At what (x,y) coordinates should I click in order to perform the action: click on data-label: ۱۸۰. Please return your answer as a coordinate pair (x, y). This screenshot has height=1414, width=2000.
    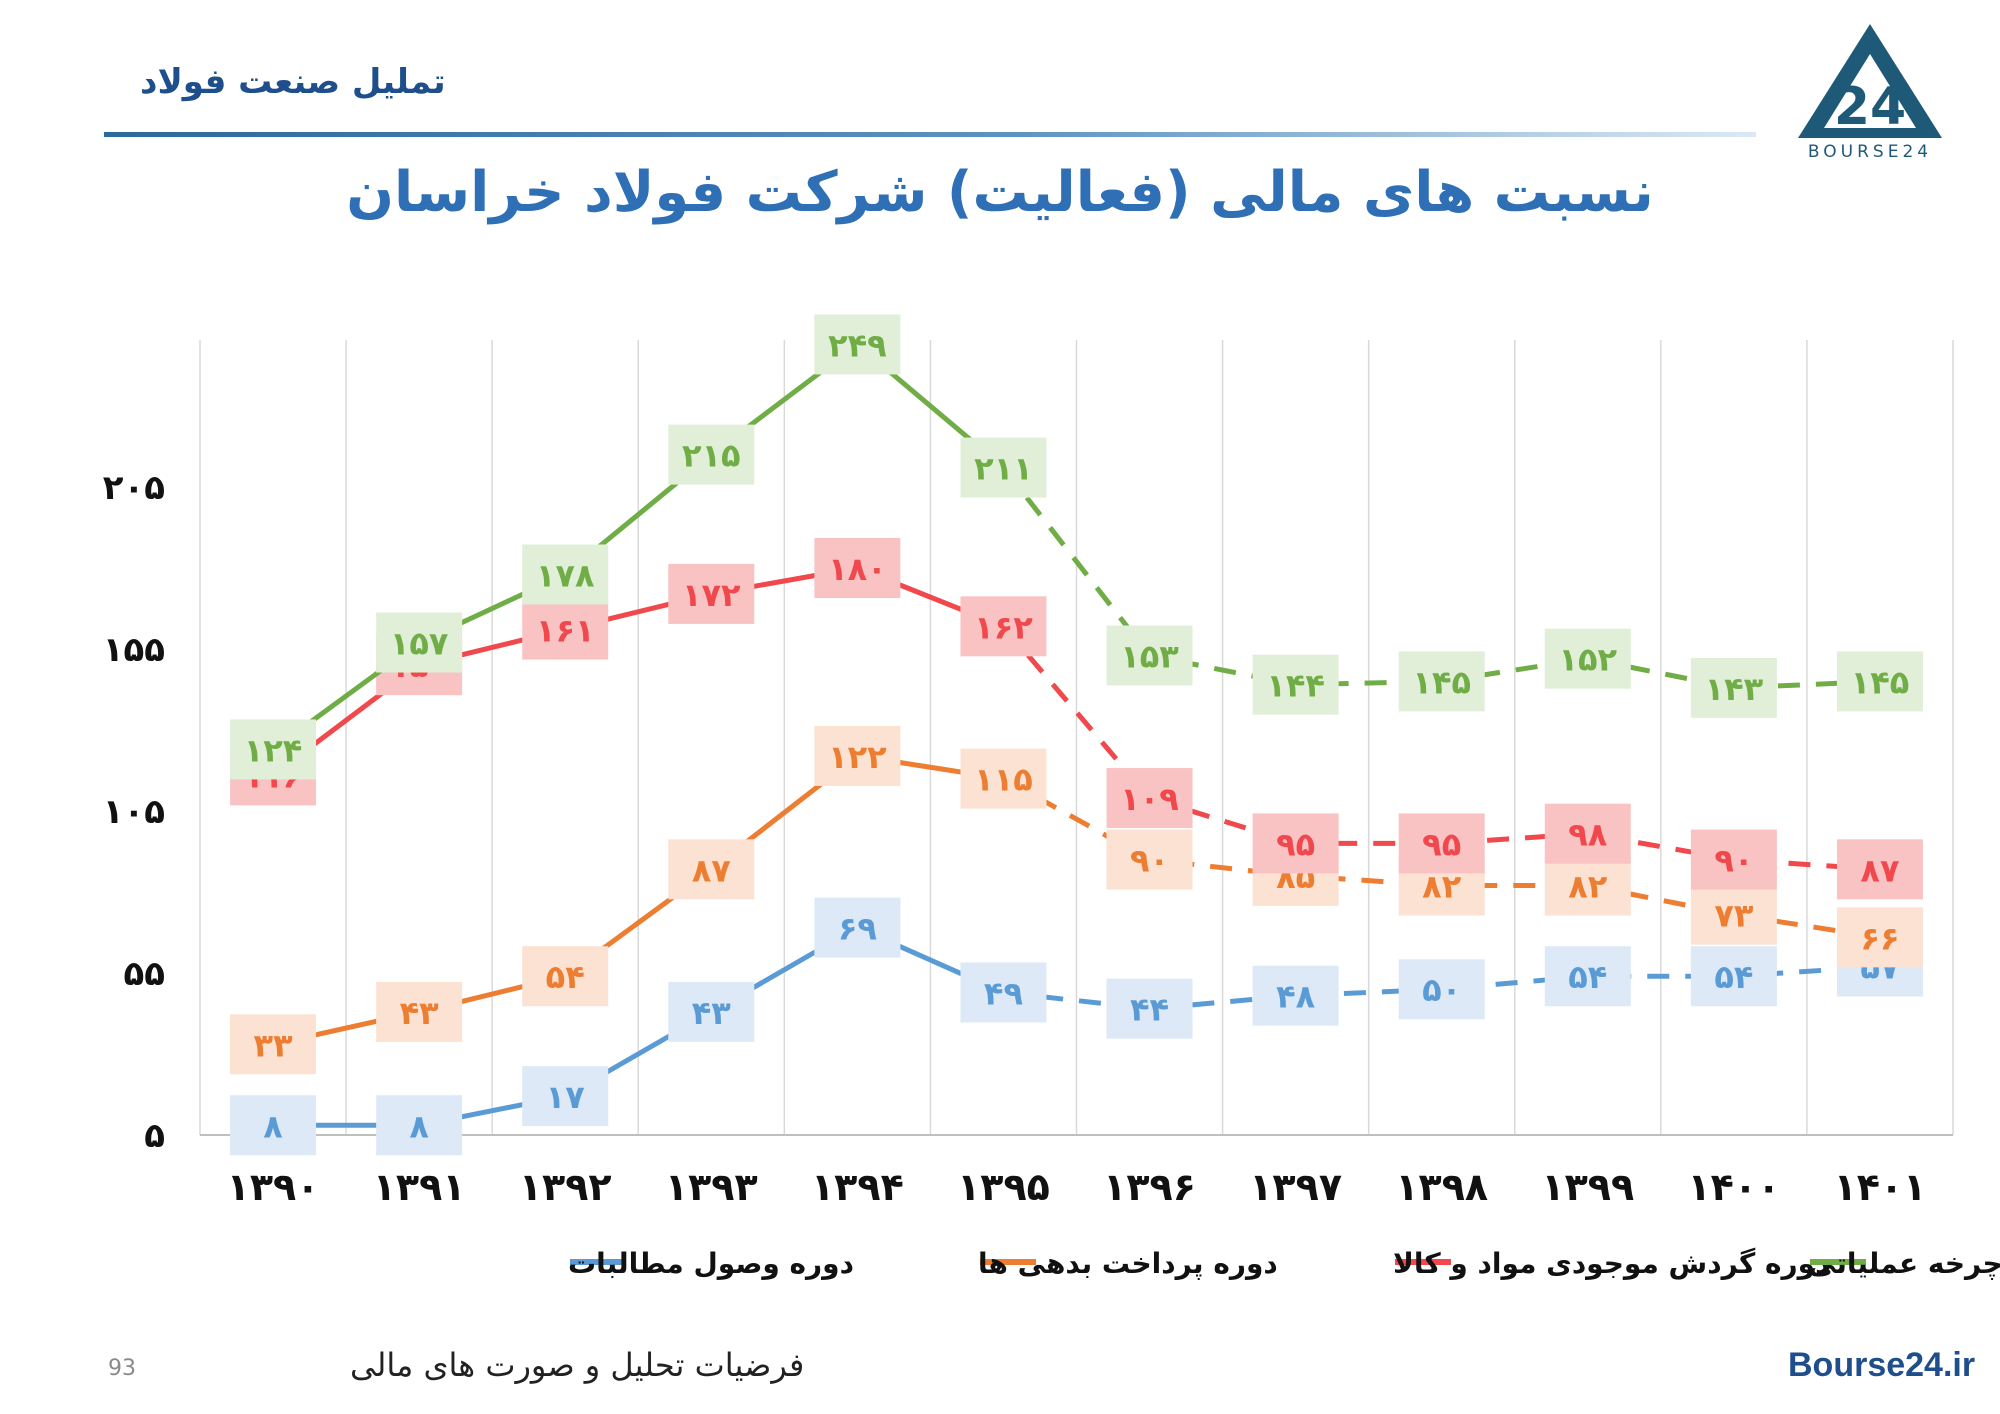
    Looking at the image, I should click on (857, 569).